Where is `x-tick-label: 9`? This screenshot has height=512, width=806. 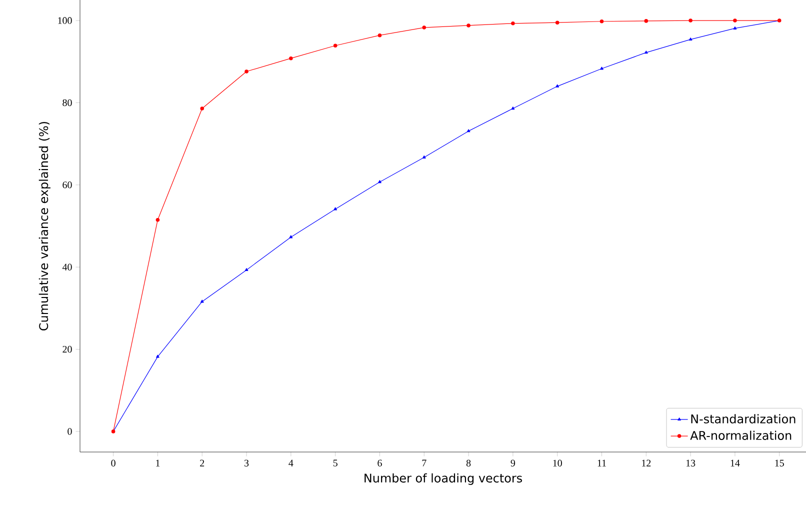 x-tick-label: 9 is located at coordinates (513, 463).